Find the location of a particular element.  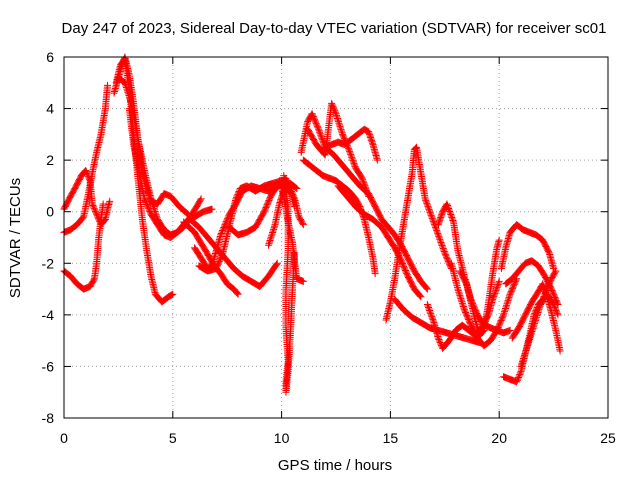

y-tick-label: -4 is located at coordinates (48, 315).